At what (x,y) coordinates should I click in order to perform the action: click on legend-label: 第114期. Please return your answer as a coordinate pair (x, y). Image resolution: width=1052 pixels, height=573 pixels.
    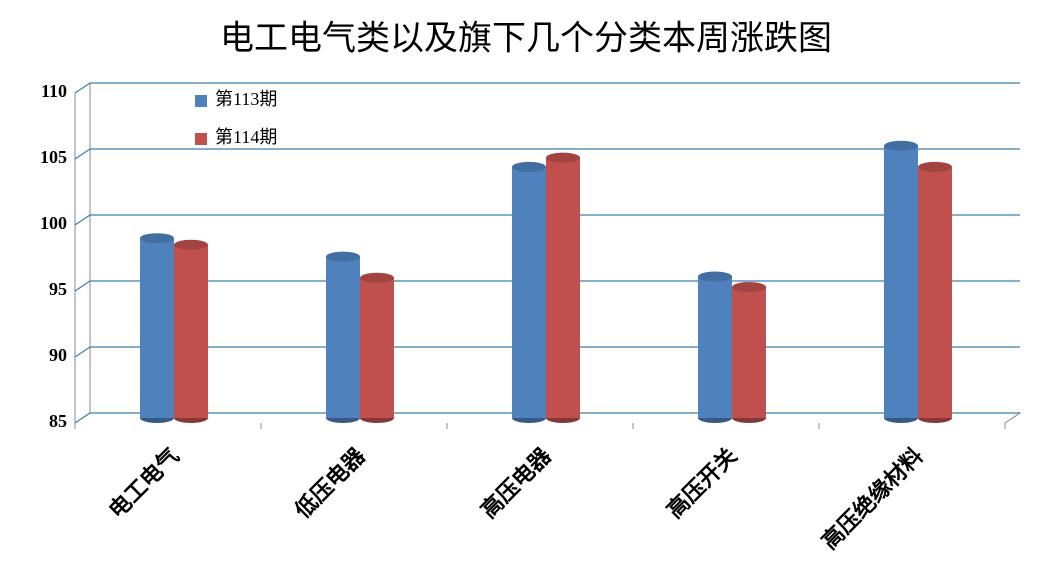
    Looking at the image, I should click on (246, 137).